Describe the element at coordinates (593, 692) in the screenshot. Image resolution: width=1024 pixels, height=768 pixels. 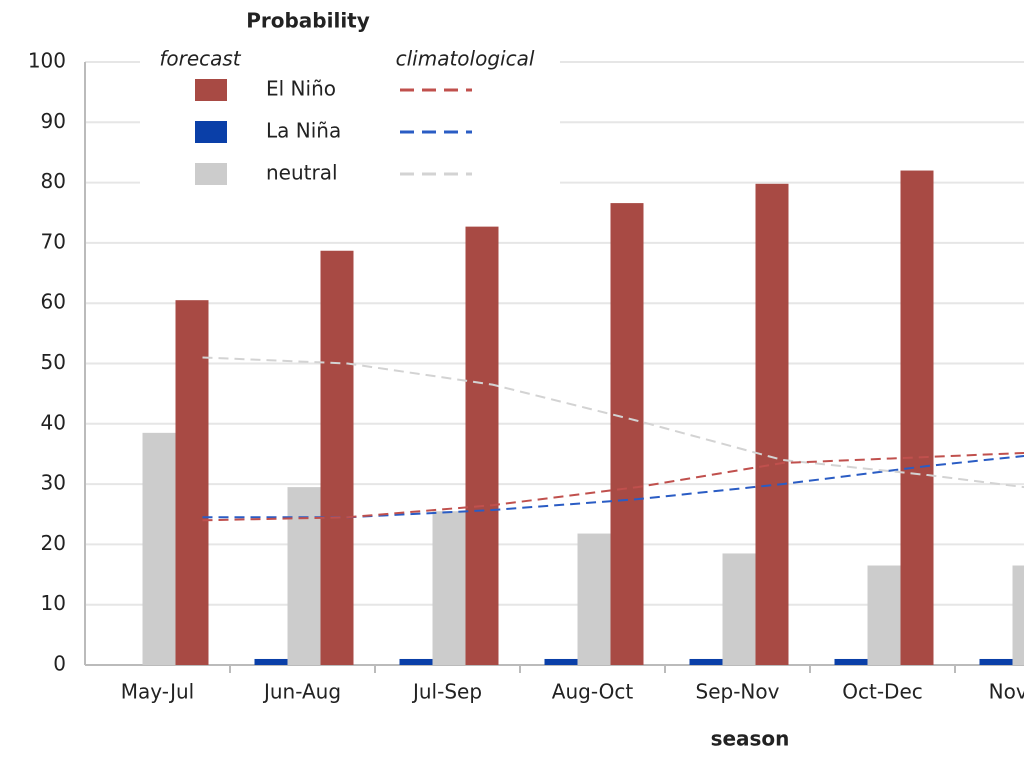
I see `x-tick-label: Aug-Oct` at that location.